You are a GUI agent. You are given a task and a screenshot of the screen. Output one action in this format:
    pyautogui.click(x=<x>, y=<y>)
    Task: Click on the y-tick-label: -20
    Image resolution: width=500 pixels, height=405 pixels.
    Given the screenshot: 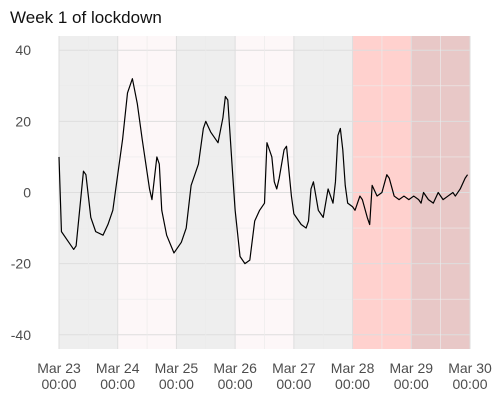 What is the action you would take?
    pyautogui.click(x=21, y=264)
    